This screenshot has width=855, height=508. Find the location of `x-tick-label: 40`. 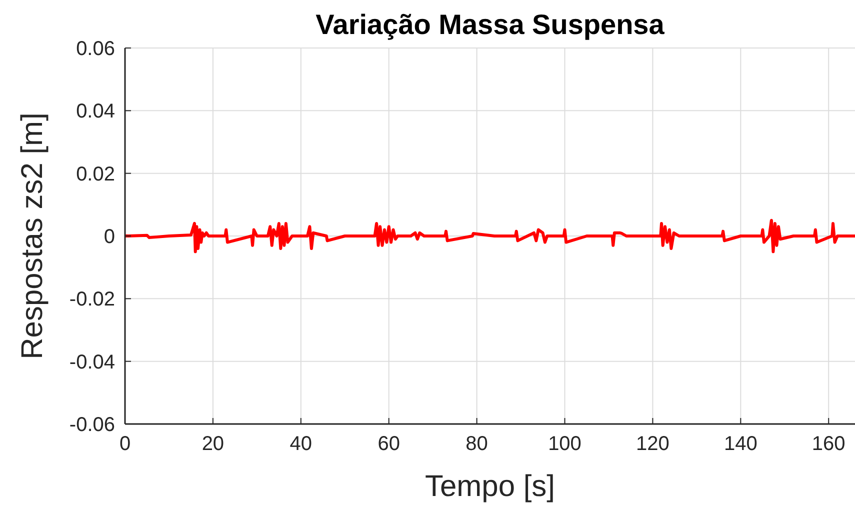

x-tick-label: 40 is located at coordinates (301, 444).